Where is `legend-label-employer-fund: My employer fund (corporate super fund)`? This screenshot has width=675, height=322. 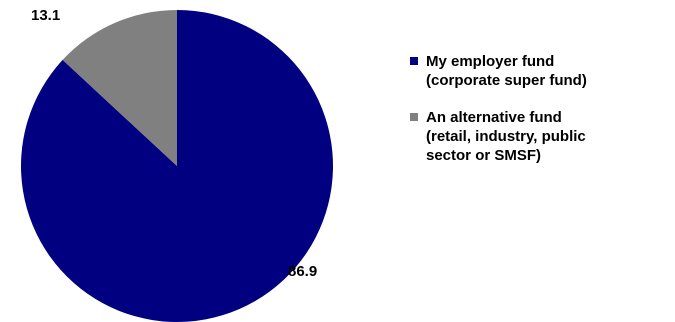 legend-label-employer-fund: My employer fund (corporate super fund) is located at coordinates (506, 71).